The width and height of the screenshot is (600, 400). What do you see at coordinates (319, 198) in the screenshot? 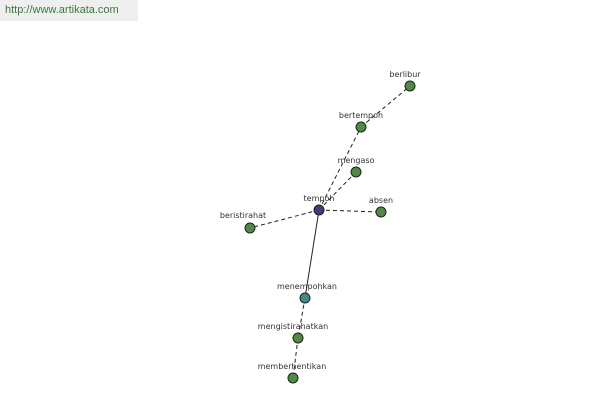
I see `node-label: tempoh` at bounding box center [319, 198].